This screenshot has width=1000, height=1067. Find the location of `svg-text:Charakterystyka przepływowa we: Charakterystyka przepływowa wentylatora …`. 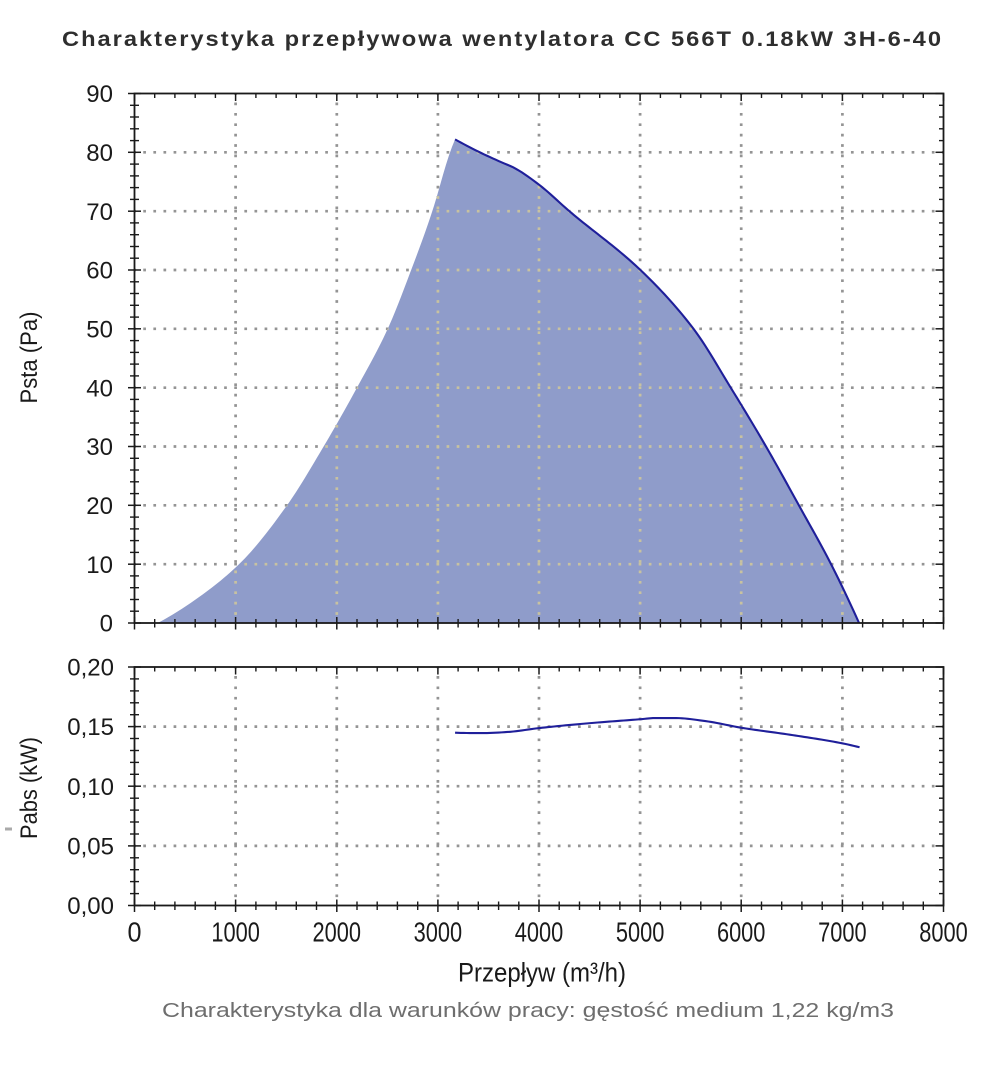

svg-text:Charakterystyka przepływowa we: Charakterystyka przepływowa wentylatora … is located at coordinates (502, 39).